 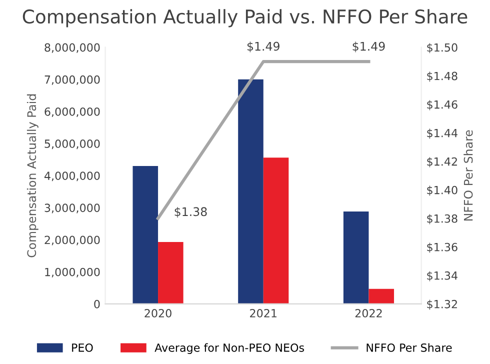 I want to click on y-tick-label: 7,000,000, so click(x=72, y=80).